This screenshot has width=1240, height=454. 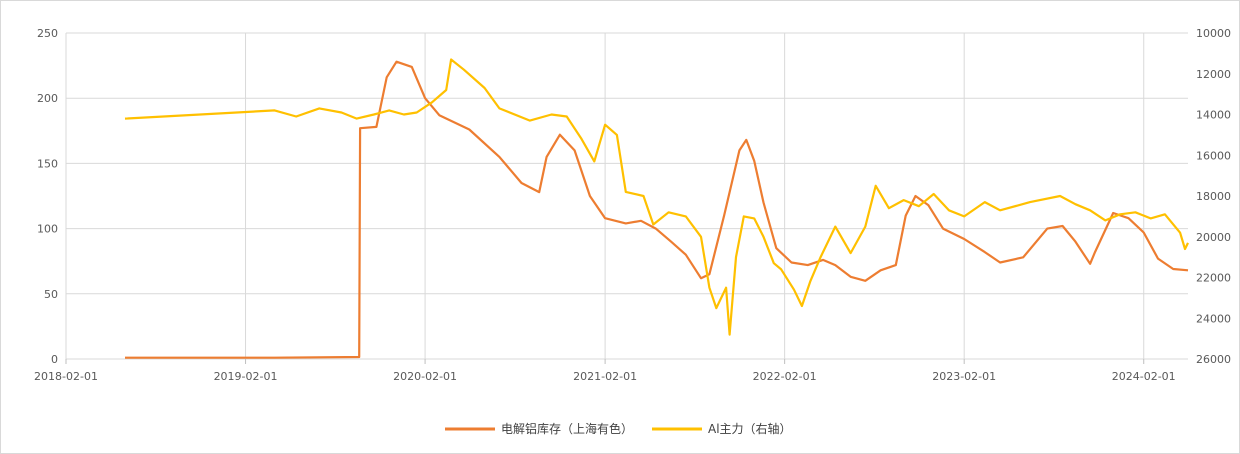 I want to click on y-left-tick-label: 250, so click(x=47, y=33).